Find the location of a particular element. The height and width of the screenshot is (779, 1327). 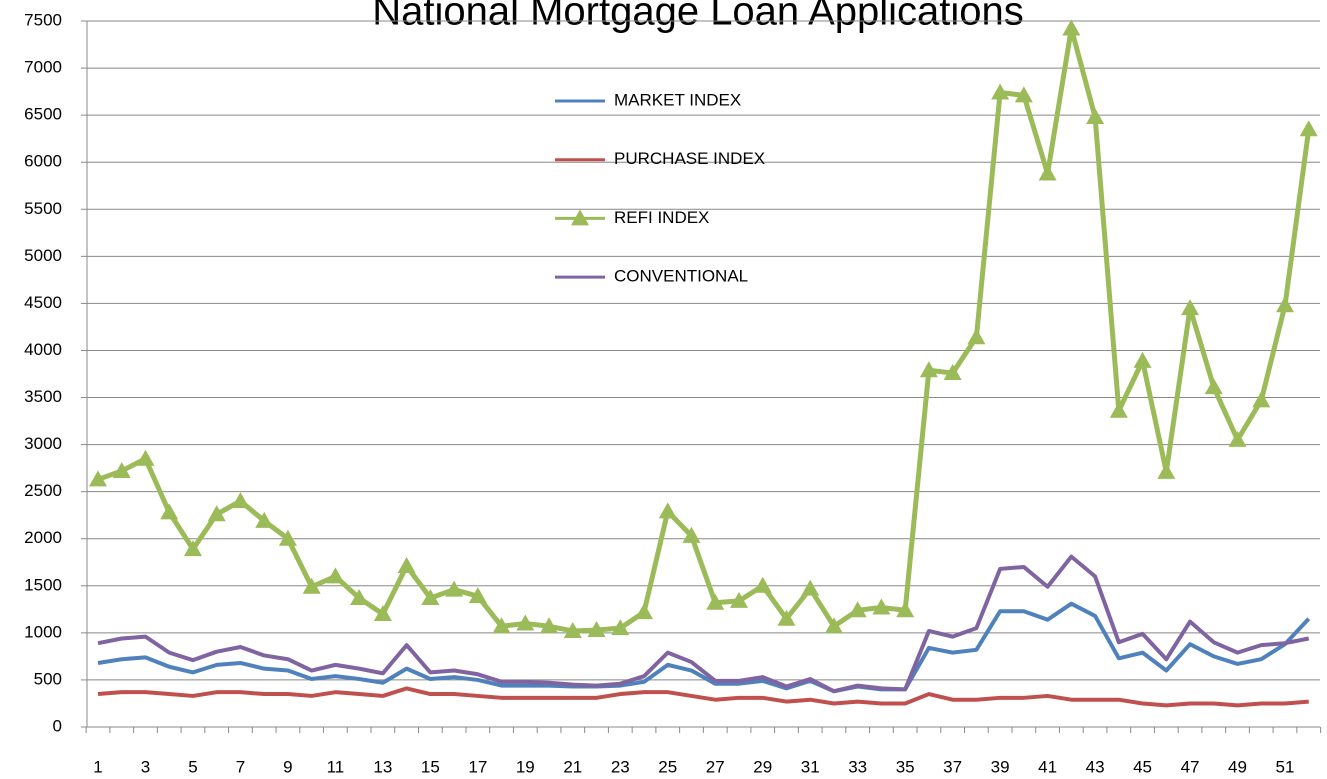

y-tick-label: 500 is located at coordinates (48, 678).